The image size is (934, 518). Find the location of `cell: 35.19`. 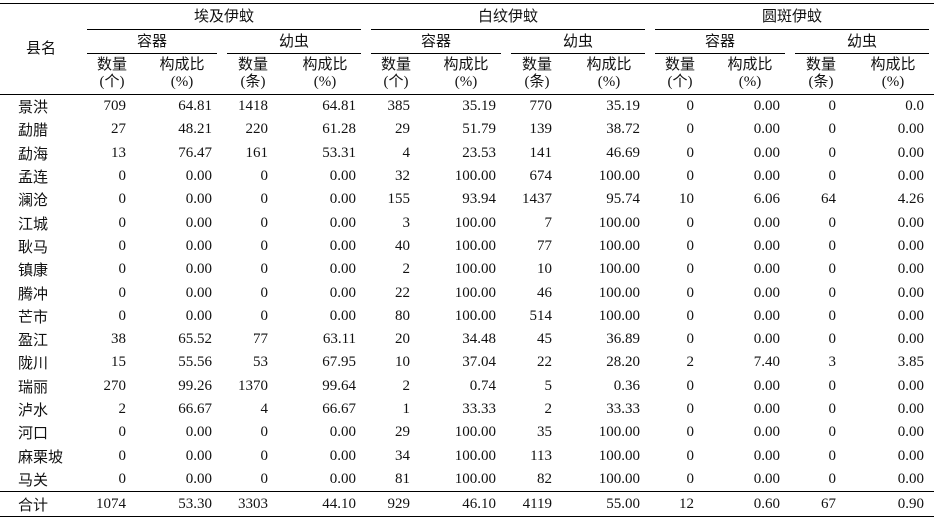

cell: 35.19 is located at coordinates (623, 106).